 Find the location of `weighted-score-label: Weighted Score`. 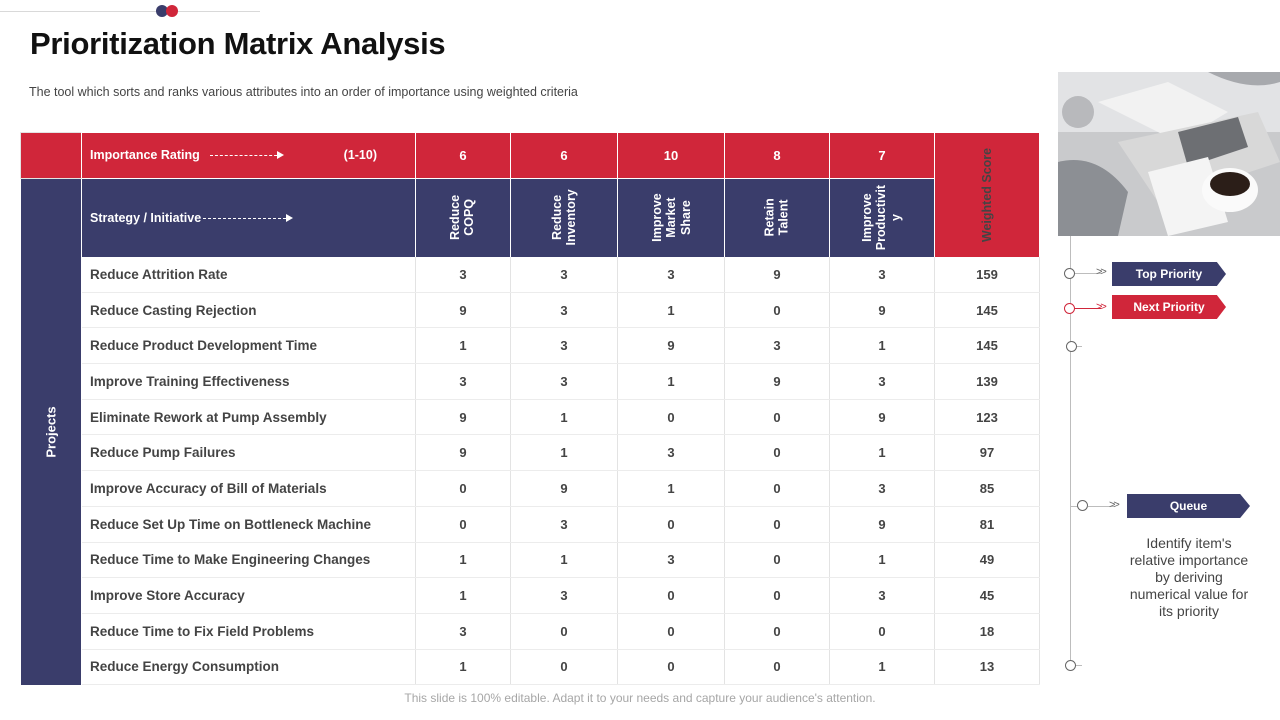

weighted-score-label: Weighted Score is located at coordinates (986, 194).